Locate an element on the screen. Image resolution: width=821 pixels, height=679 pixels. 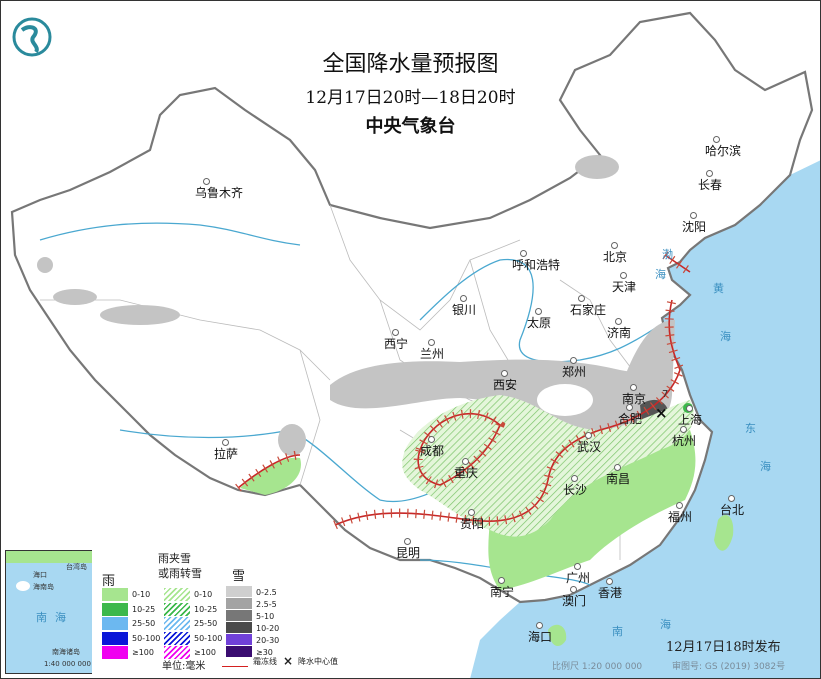
rain-area-tibet is located at coordinates (270, 476).